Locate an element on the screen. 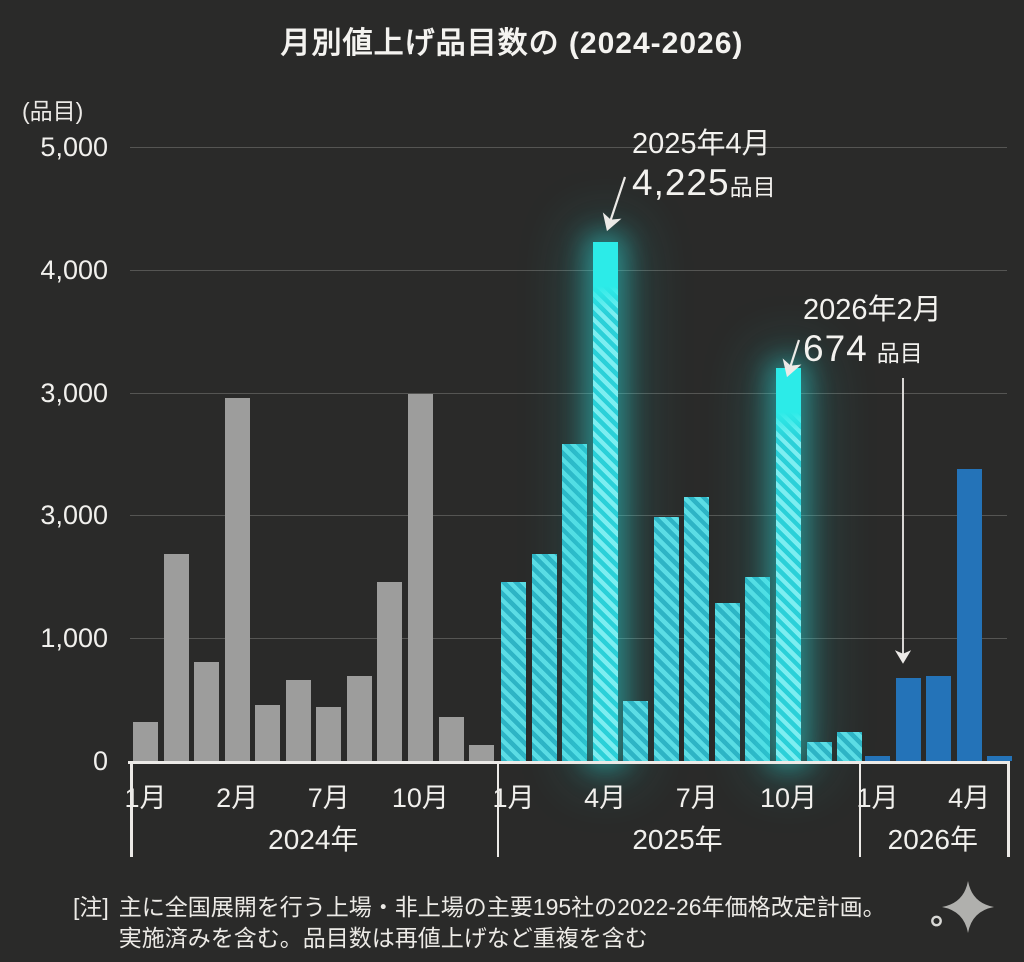 The height and width of the screenshot is (962, 1024). y-tick-label: 1,000 is located at coordinates (74, 638).